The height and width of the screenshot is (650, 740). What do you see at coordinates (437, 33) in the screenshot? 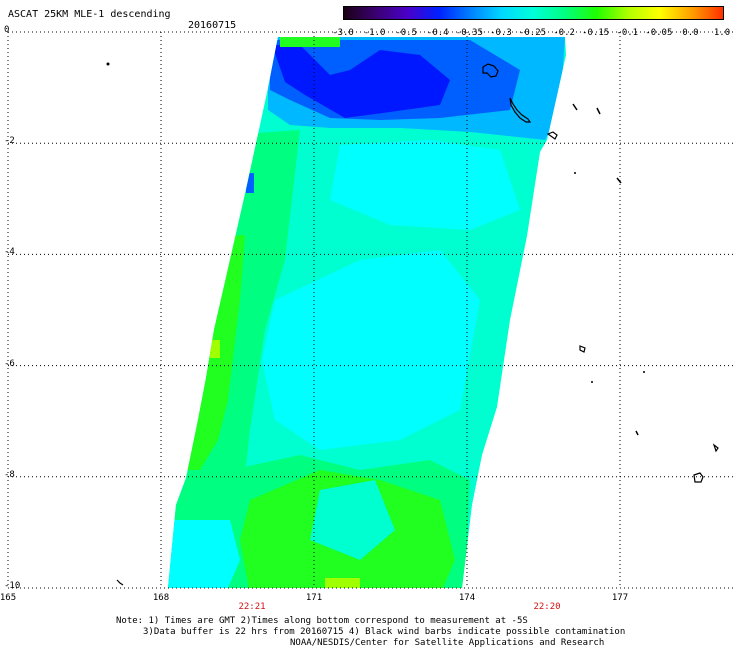
I see `colorbar-tick-label: -0.4` at bounding box center [437, 33].